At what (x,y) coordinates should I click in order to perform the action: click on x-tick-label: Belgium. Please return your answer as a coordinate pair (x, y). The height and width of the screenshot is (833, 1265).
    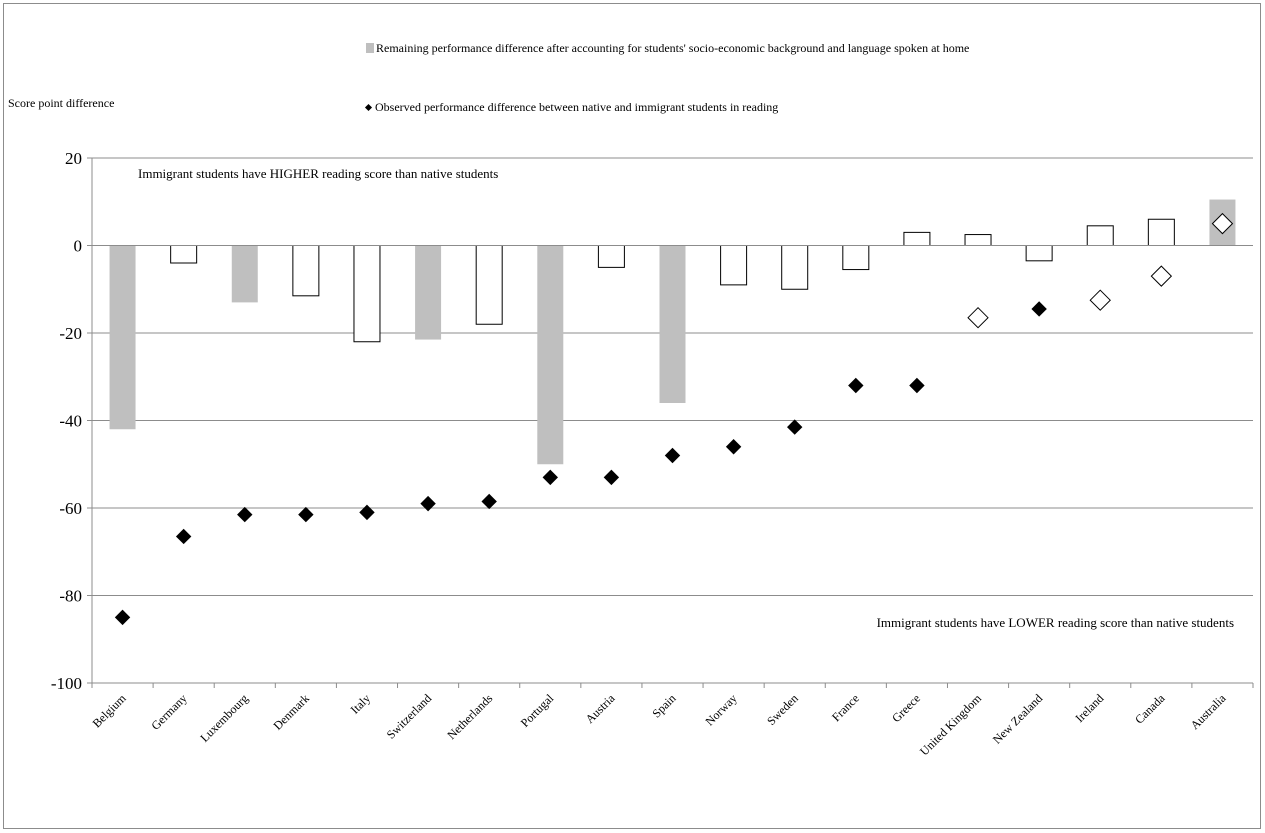
    Looking at the image, I should click on (110, 711).